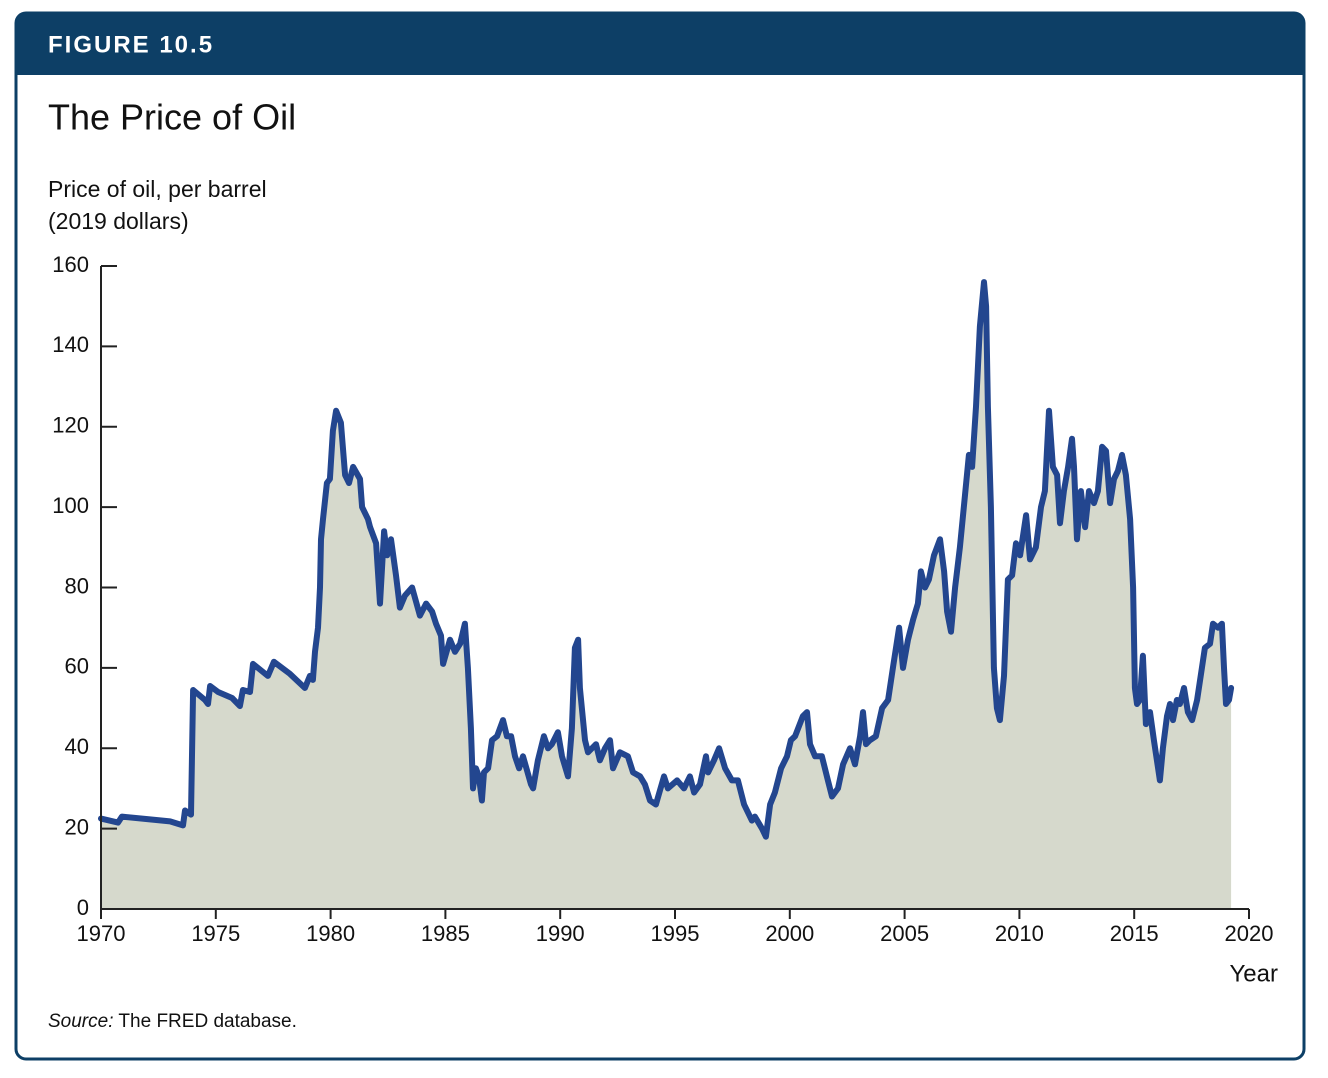  What do you see at coordinates (904, 933) in the screenshot?
I see `x-tick-label: 2005` at bounding box center [904, 933].